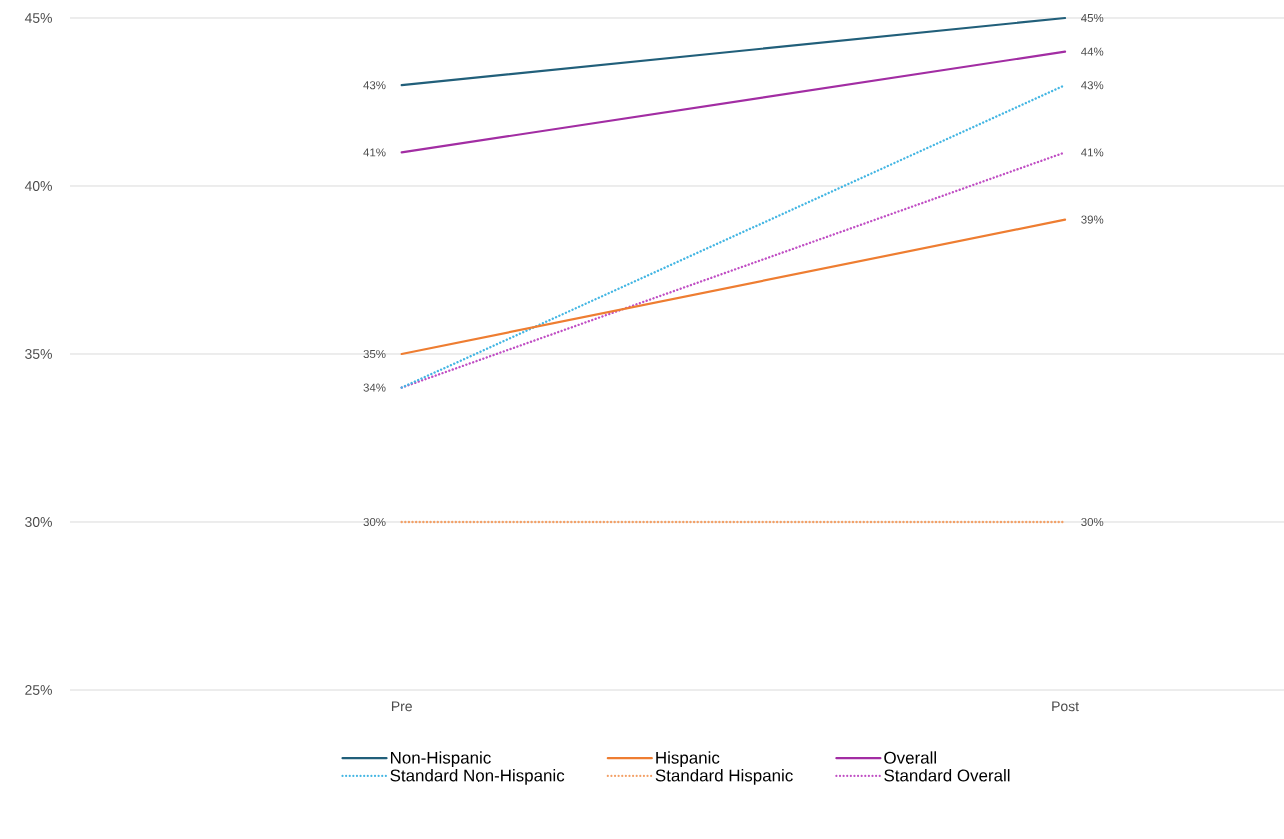 The image size is (1284, 839). Describe the element at coordinates (947, 775) in the screenshot. I see `legend-label: Standard Overall` at that location.